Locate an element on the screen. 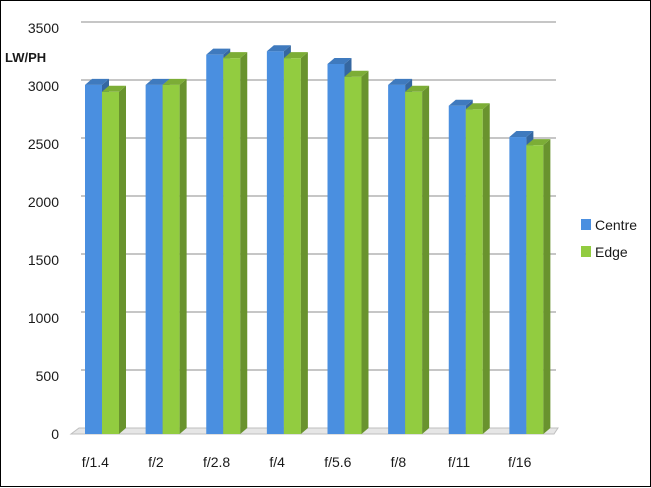 The height and width of the screenshot is (488, 651). y-tick-label: 1000 is located at coordinates (43, 318).